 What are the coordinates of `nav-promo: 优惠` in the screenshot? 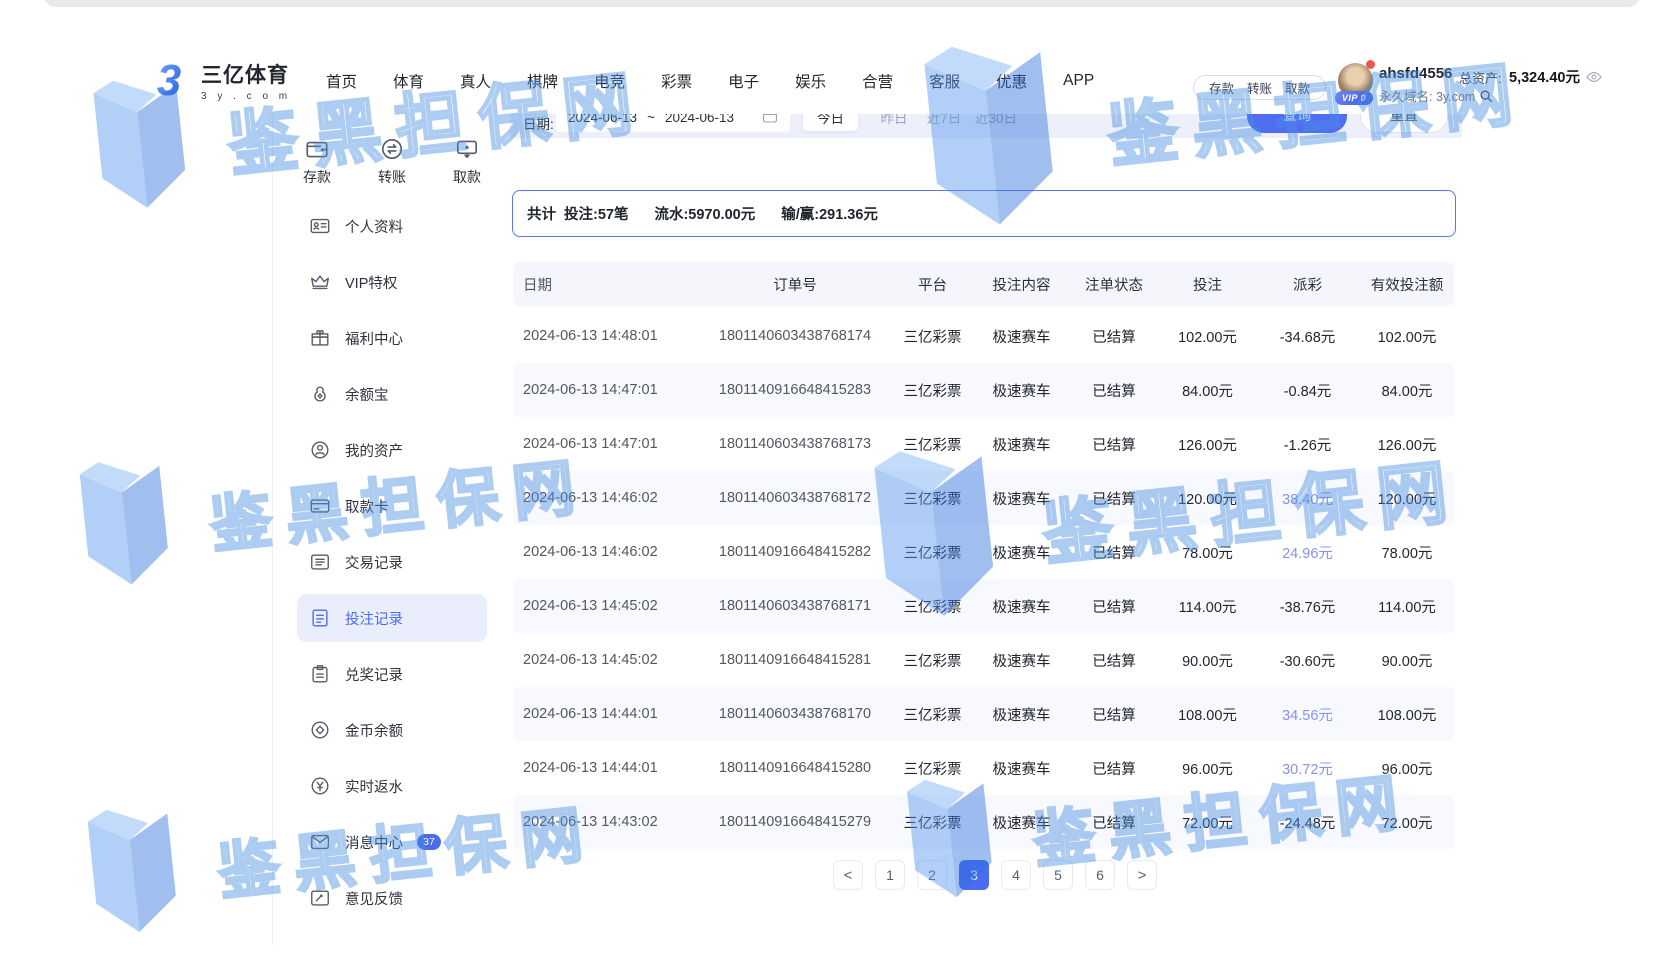 It's located at (1012, 82).